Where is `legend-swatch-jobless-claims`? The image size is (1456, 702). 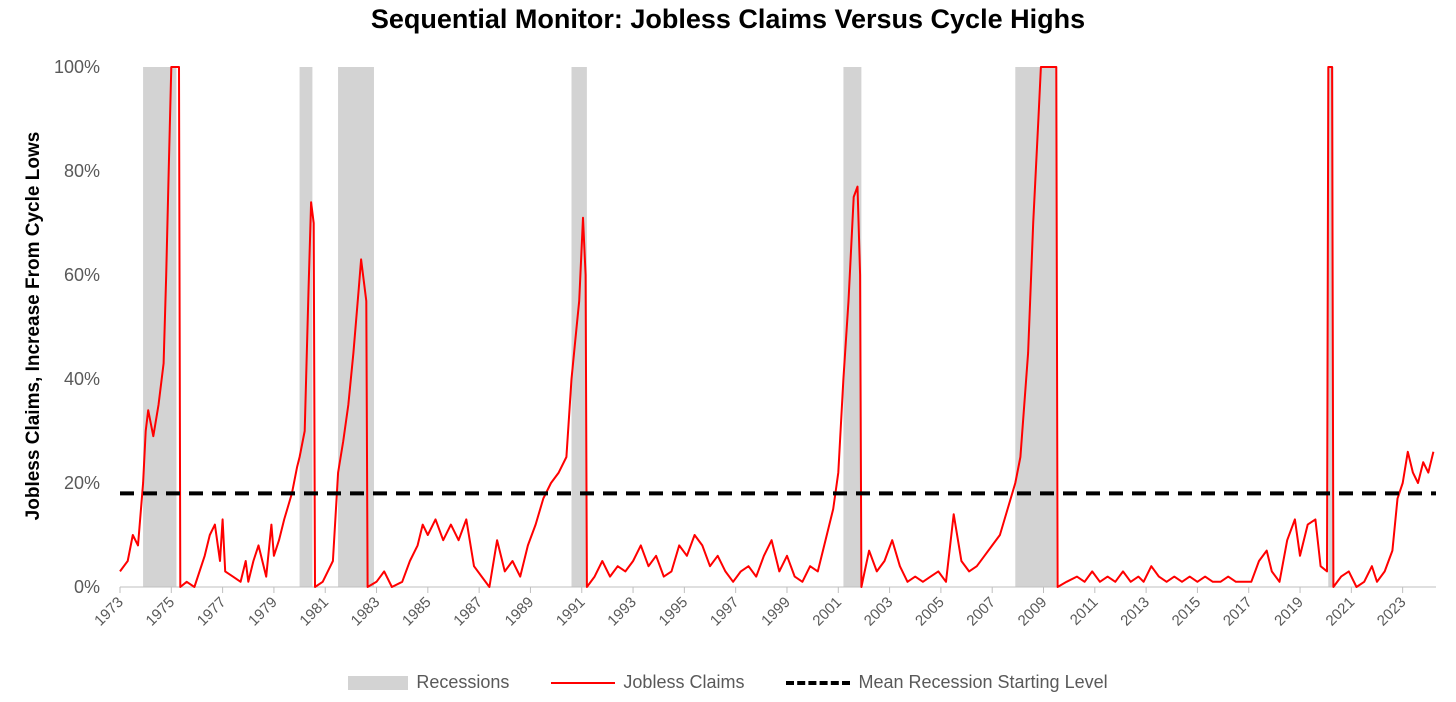
legend-swatch-jobless-claims is located at coordinates (583, 682).